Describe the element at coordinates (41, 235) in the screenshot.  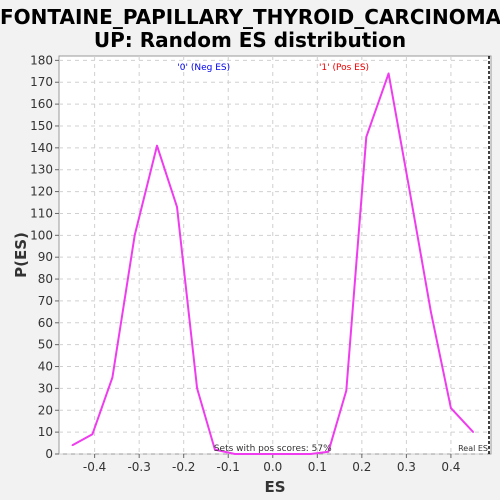
I see `y-tick-label: 100` at that location.